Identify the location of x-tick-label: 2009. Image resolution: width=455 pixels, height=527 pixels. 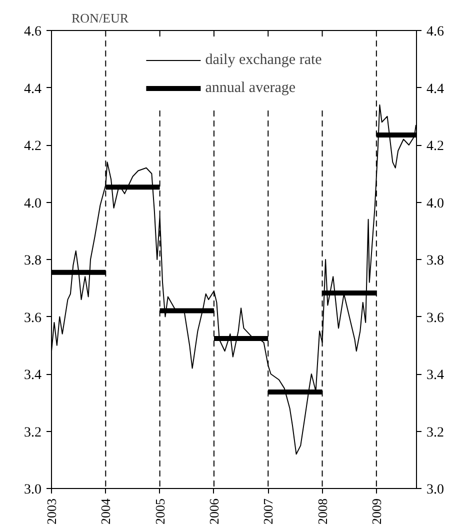
(376, 511).